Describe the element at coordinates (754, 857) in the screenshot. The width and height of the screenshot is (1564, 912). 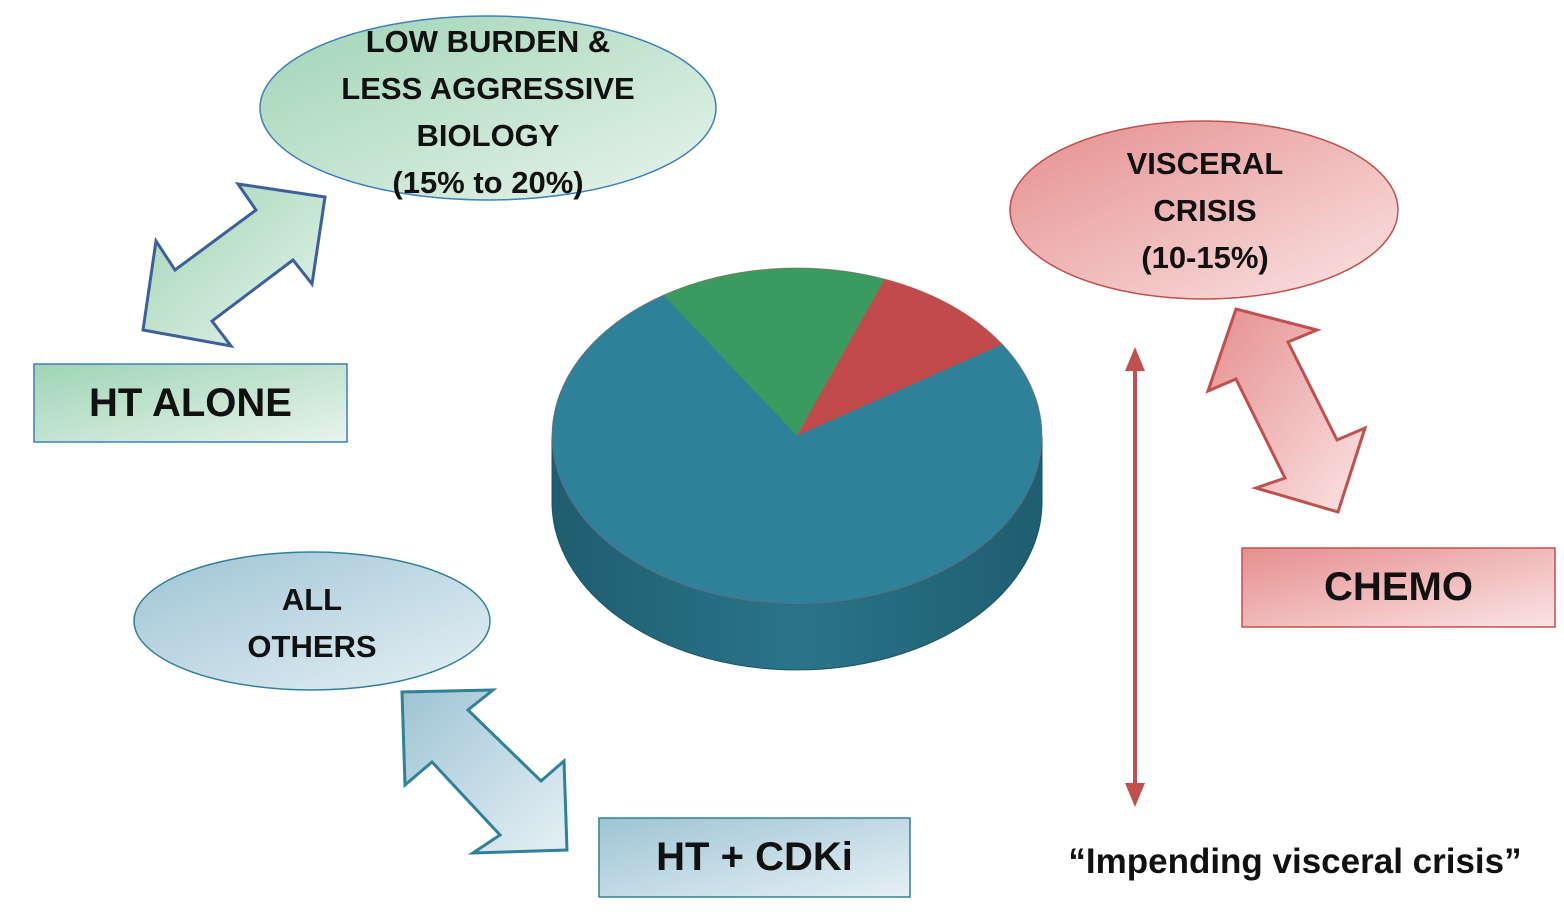
I see `ht-cdki-box` at that location.